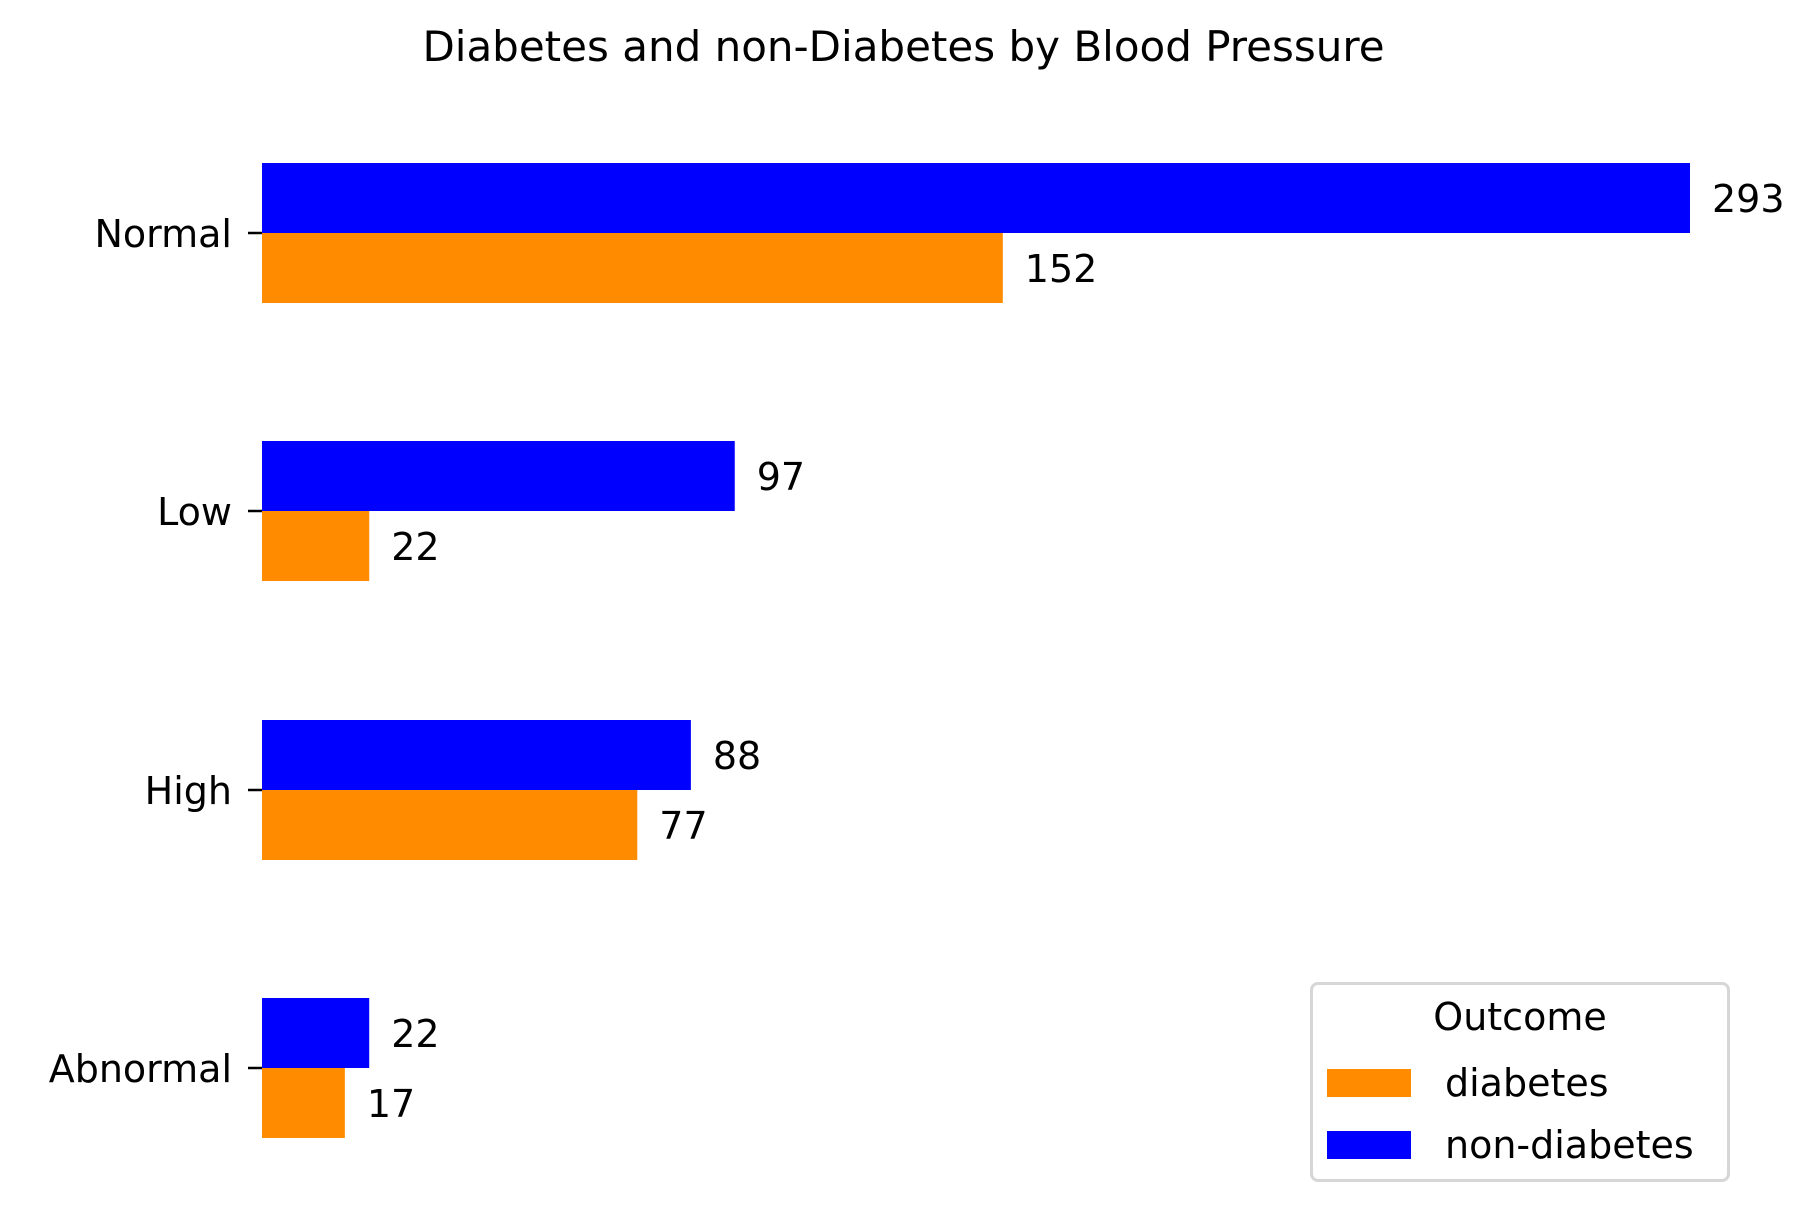 This screenshot has height=1231, width=1807. Describe the element at coordinates (415, 1034) in the screenshot. I see `data-label-non-diabetes-abnormal: 22` at that location.